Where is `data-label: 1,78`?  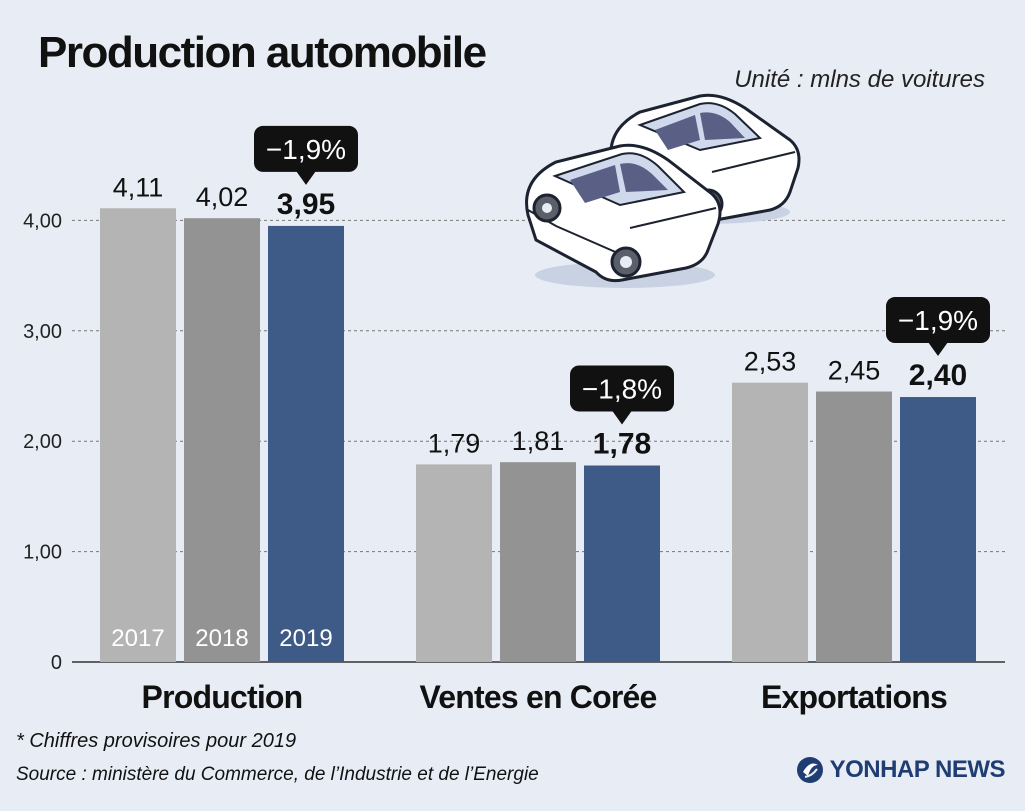 data-label: 1,78 is located at coordinates (622, 443).